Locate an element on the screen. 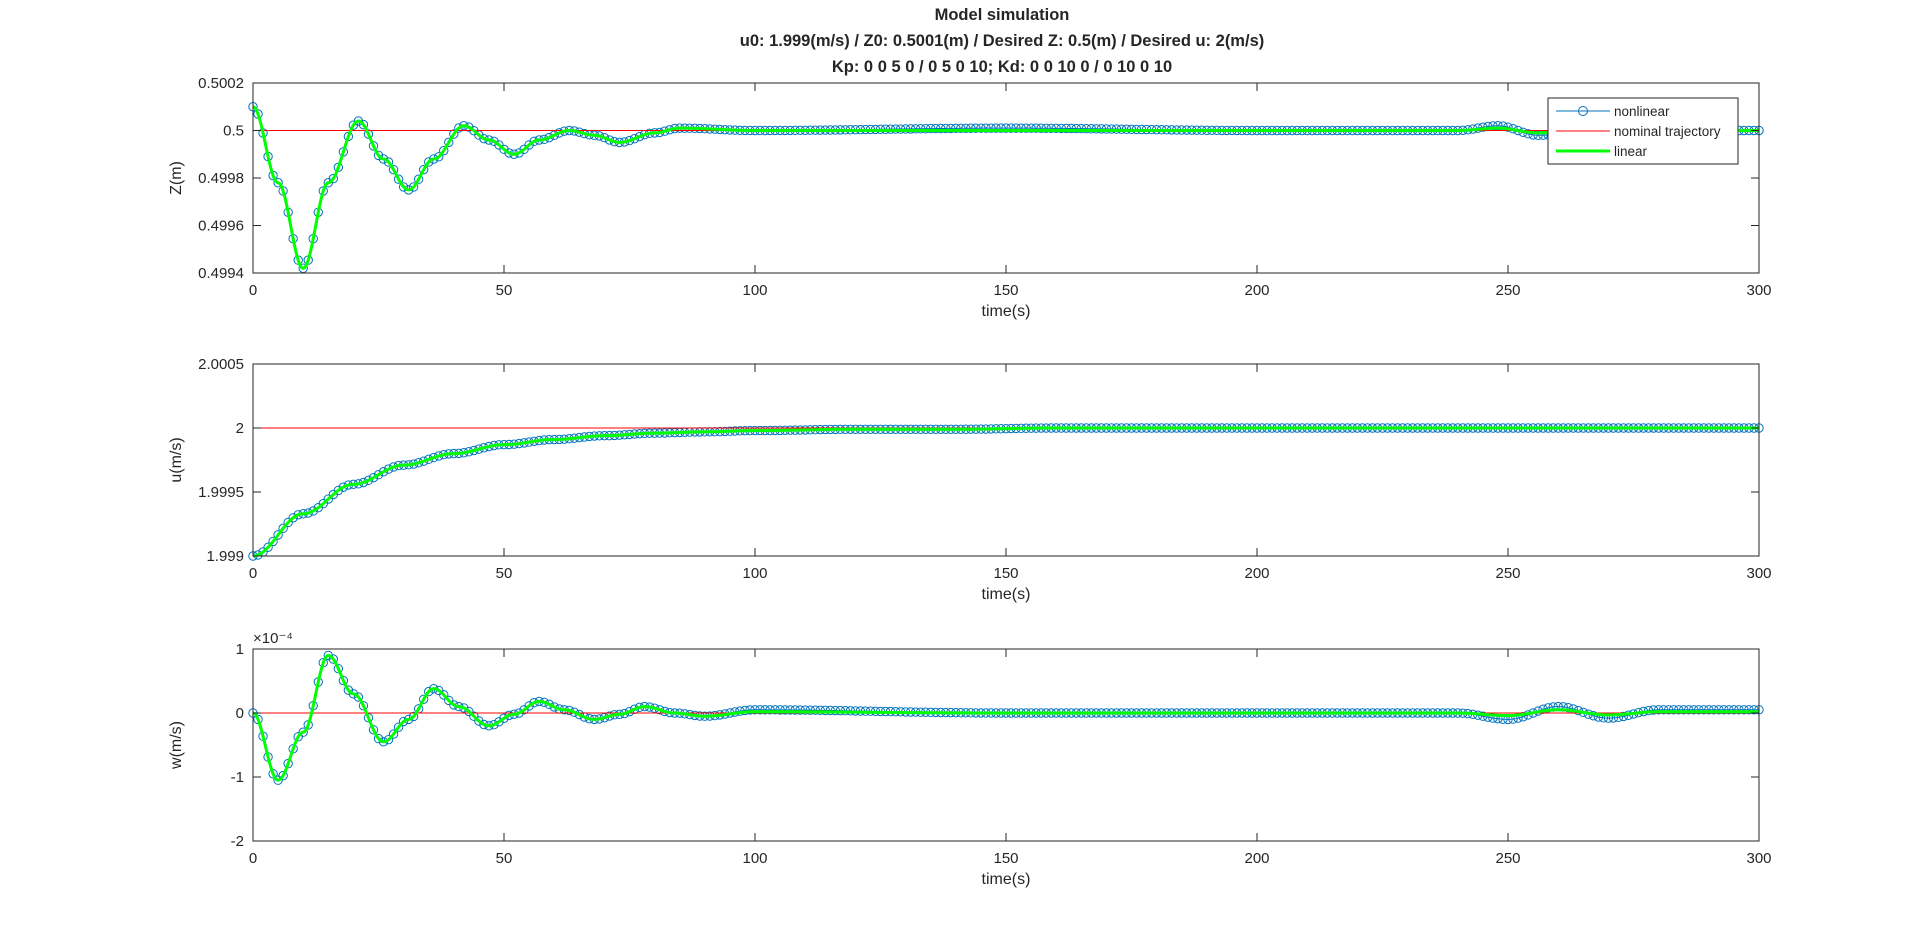 Image resolution: width=1920 pixels, height=937 pixels. figure-title-line-1: Model simulation is located at coordinates (1002, 15).